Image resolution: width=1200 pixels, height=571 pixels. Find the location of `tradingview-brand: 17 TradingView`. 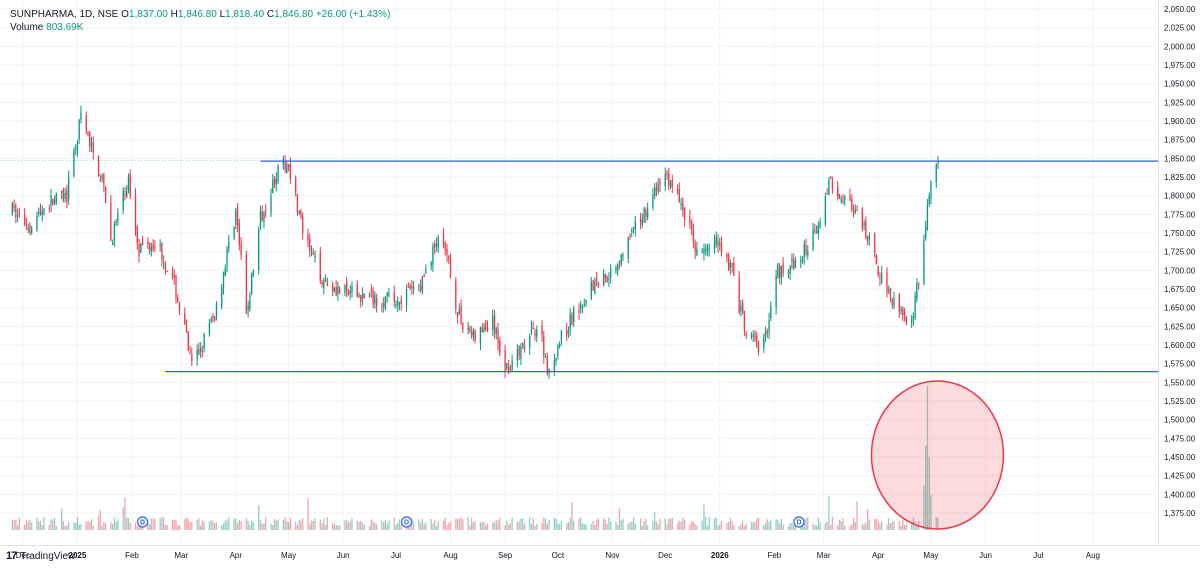

tradingview-brand: 17 TradingView is located at coordinates (40, 556).